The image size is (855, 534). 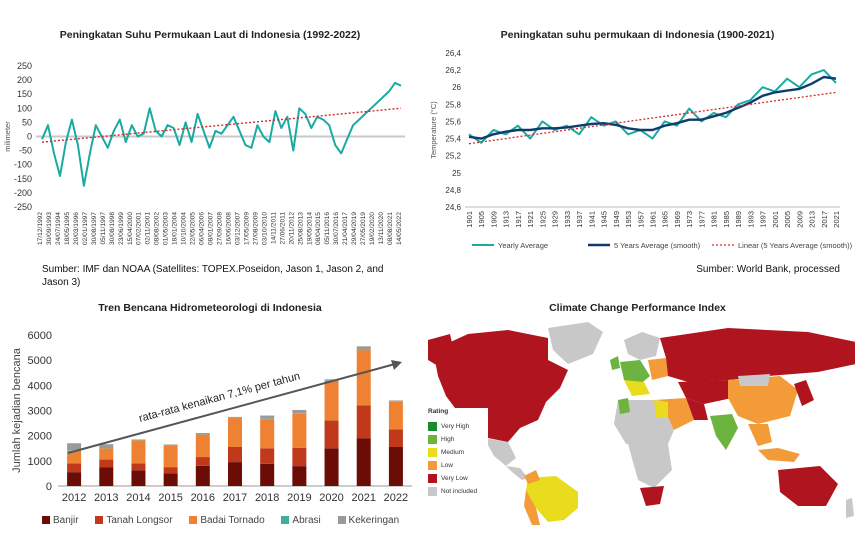 I want to click on y-tick-label: 26,2, so click(x=453, y=70).